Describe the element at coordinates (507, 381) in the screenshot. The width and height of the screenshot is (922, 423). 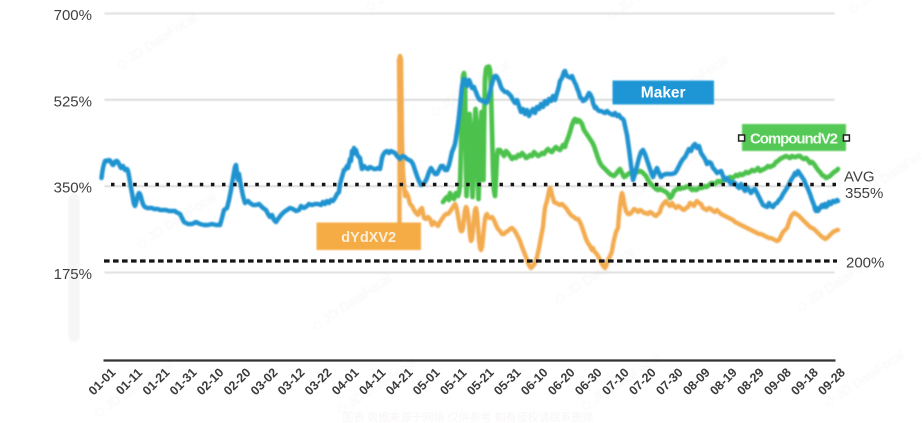
I see `svg-text: 05-31` at that location.